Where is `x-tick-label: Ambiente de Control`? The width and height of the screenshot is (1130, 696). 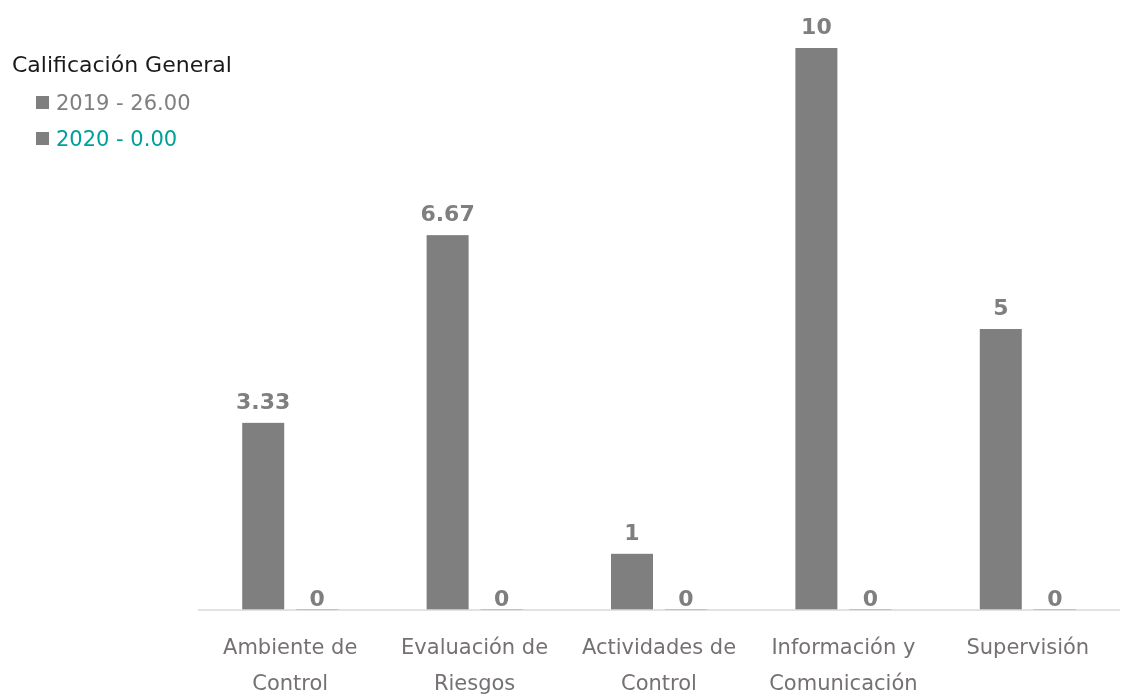
x-tick-label: Ambiente de Control is located at coordinates (290, 665).